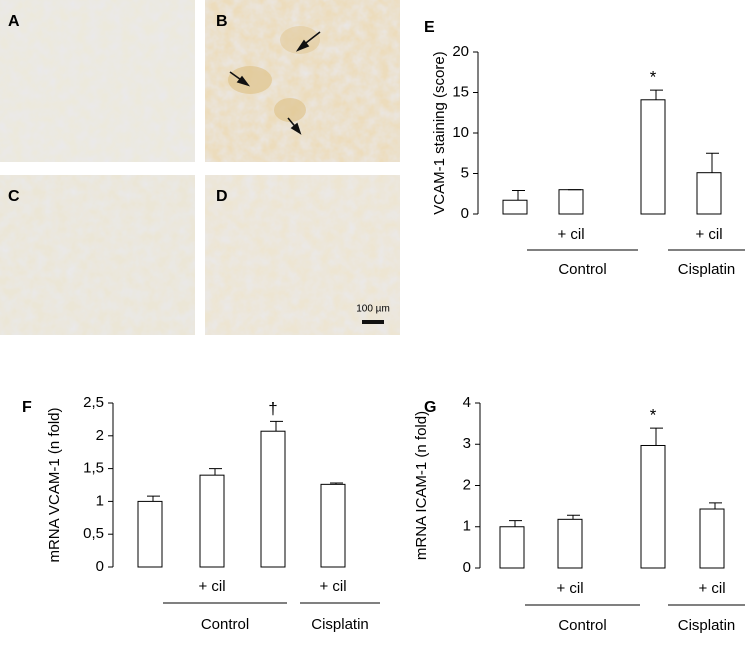 The height and width of the screenshot is (648, 748). I want to click on significance: †, so click(272, 408).